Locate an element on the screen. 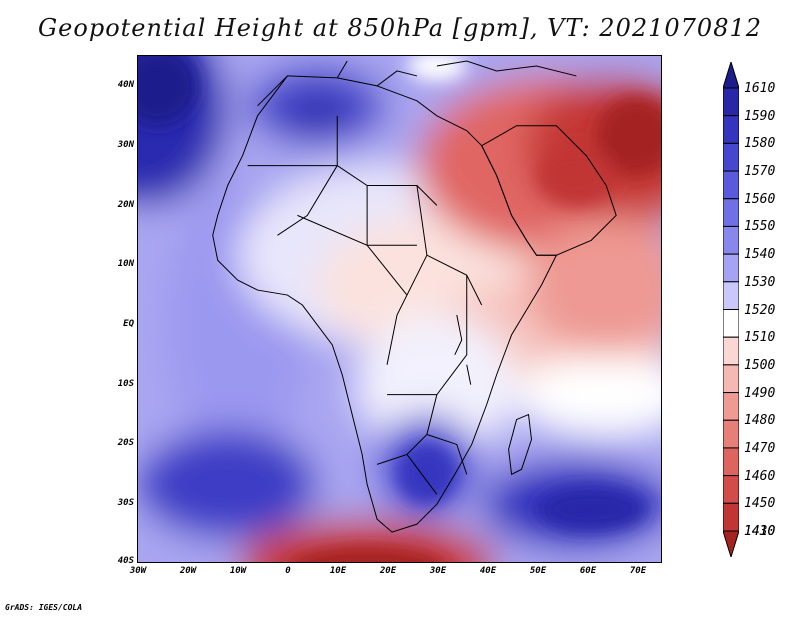 The height and width of the screenshot is (618, 800). colorbar-label: 1500 is located at coordinates (760, 365).